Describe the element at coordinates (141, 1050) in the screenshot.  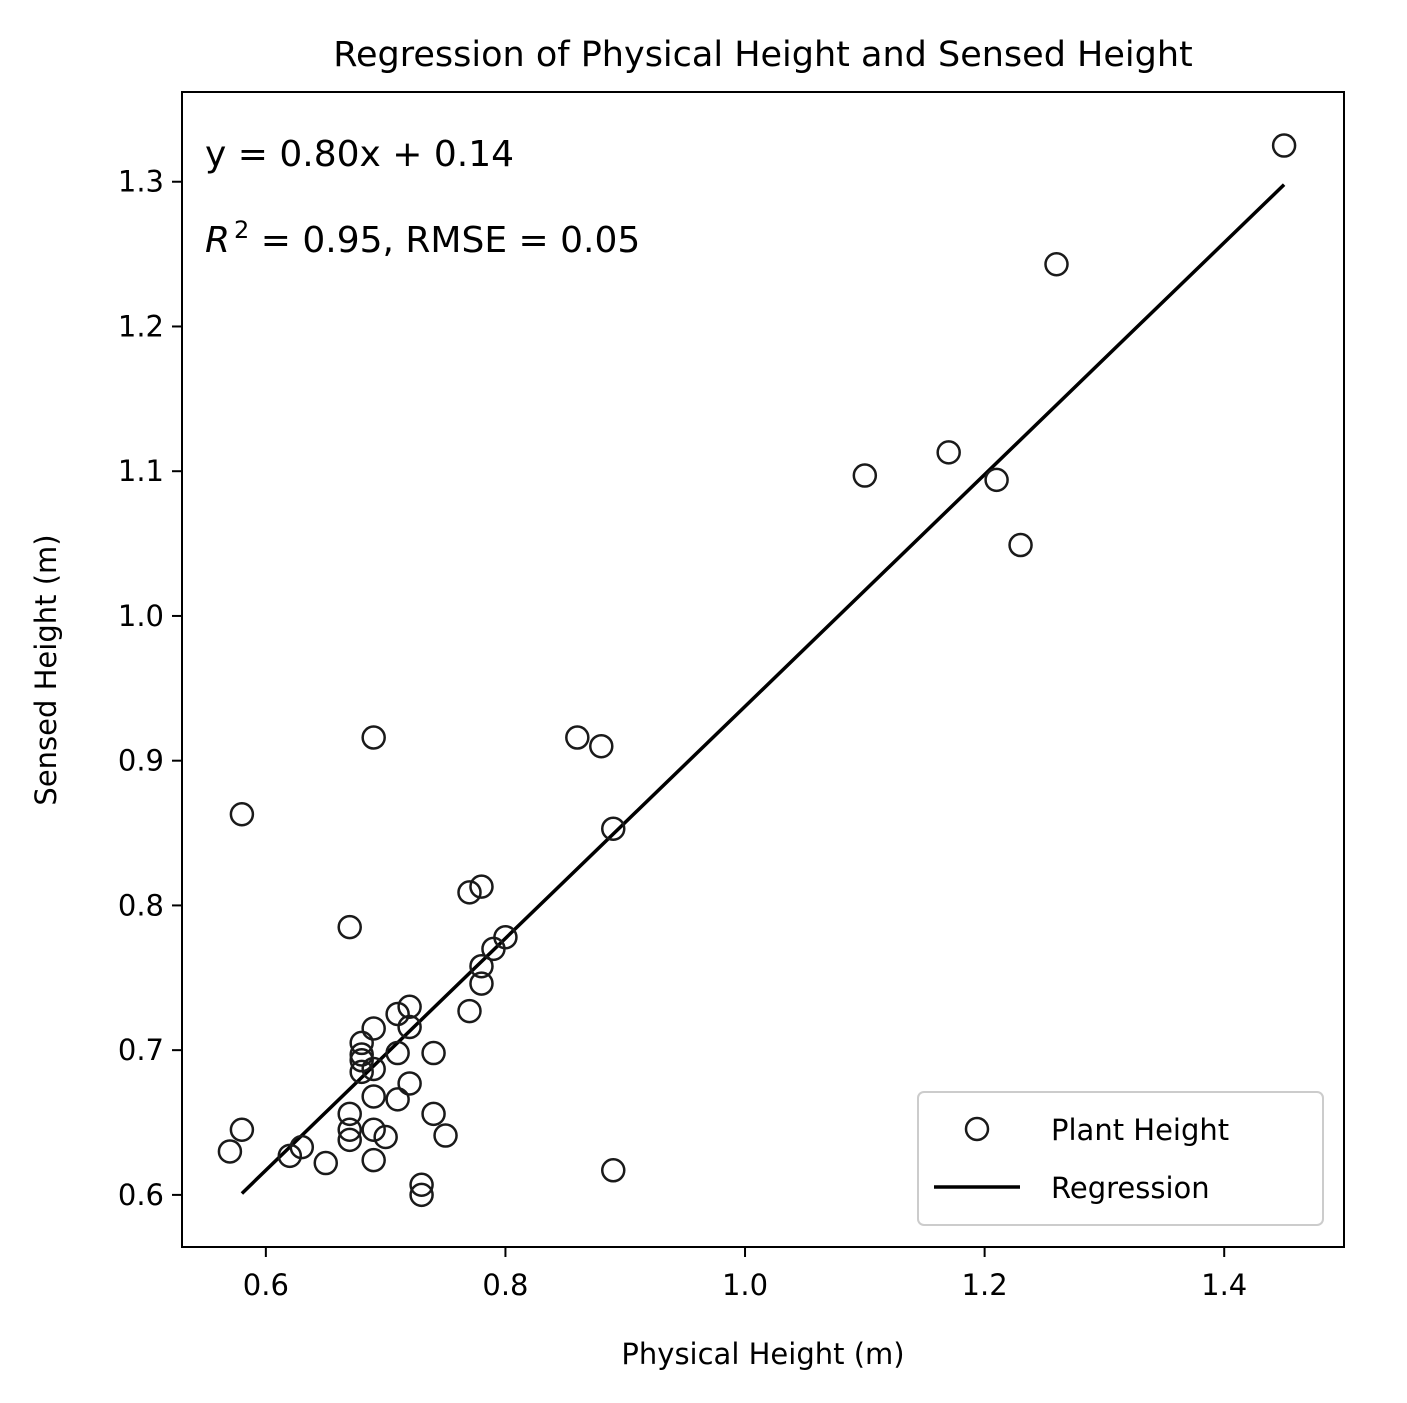
I see `y-tick-label: 0.7` at that location.